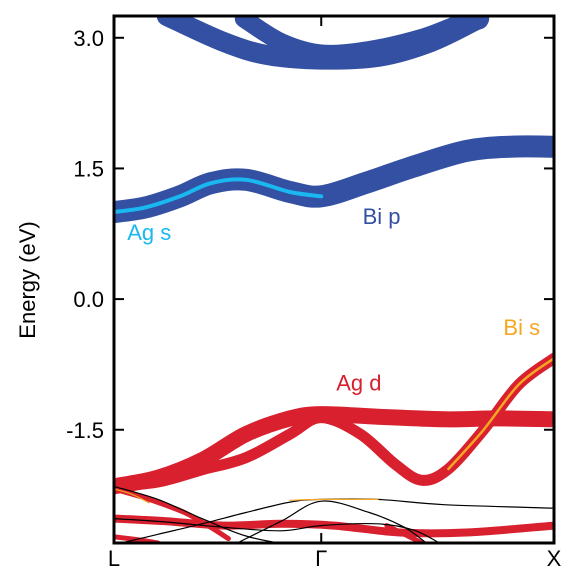 Image resolution: width=568 pixels, height=570 pixels. Describe the element at coordinates (149, 232) in the screenshot. I see `annotation-label: Ag s` at that location.